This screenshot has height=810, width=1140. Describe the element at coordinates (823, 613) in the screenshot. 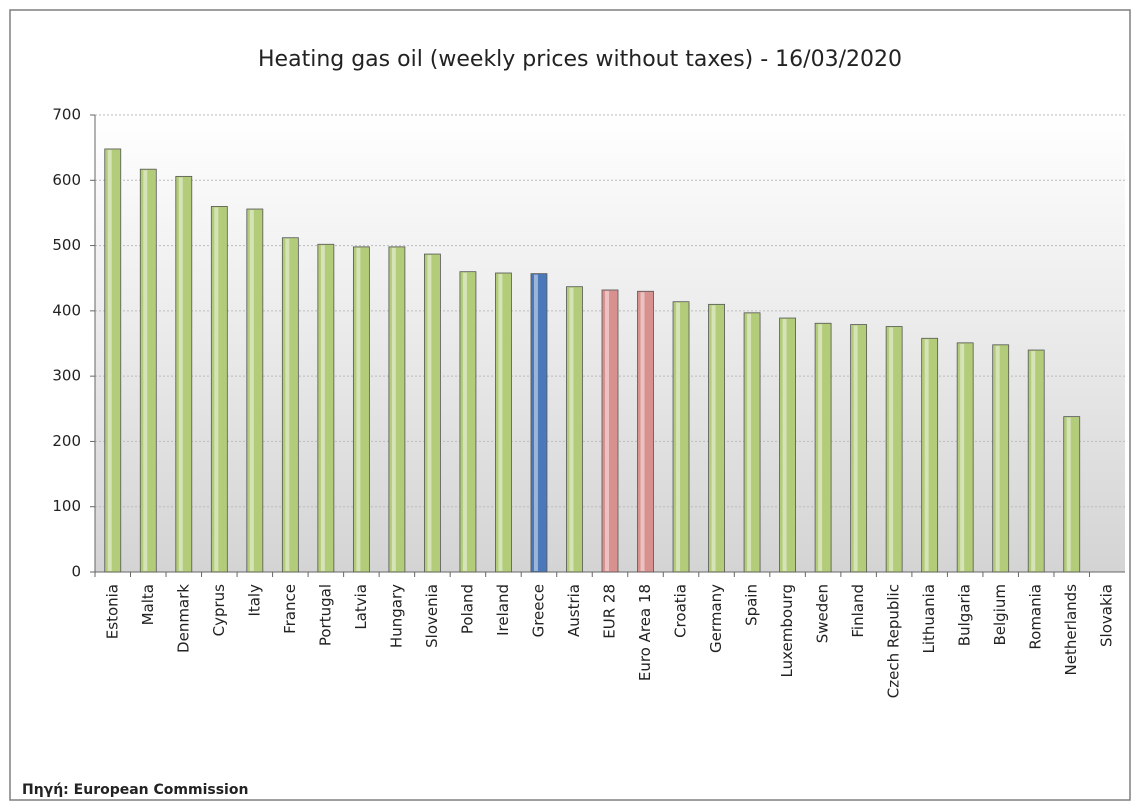

I see `x-tick-label: Sweden` at that location.